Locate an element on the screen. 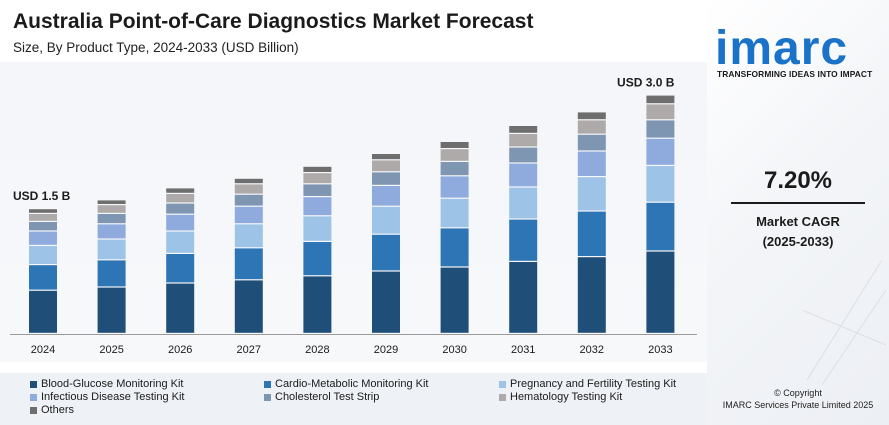  copyright-text: © Copyright is located at coordinates (798, 393).